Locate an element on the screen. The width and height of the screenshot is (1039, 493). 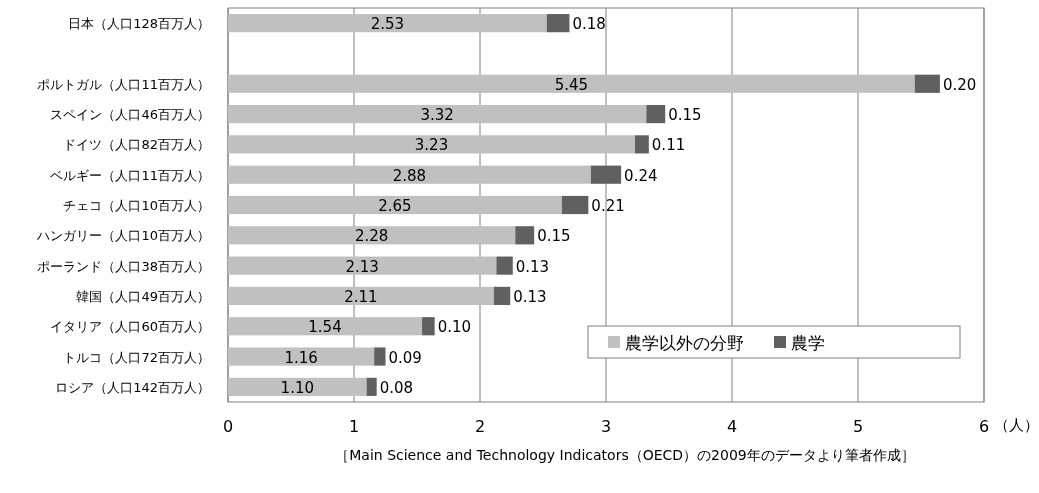
x-axis-title: （人） is located at coordinates (1016, 425).